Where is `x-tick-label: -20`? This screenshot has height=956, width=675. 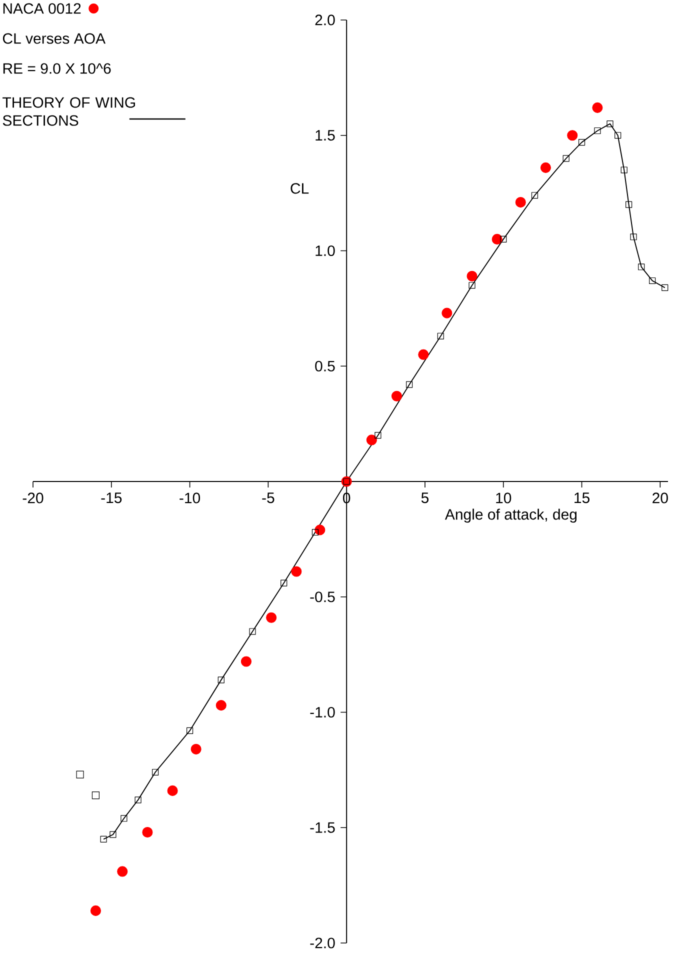
x-tick-label: -20 is located at coordinates (33, 498).